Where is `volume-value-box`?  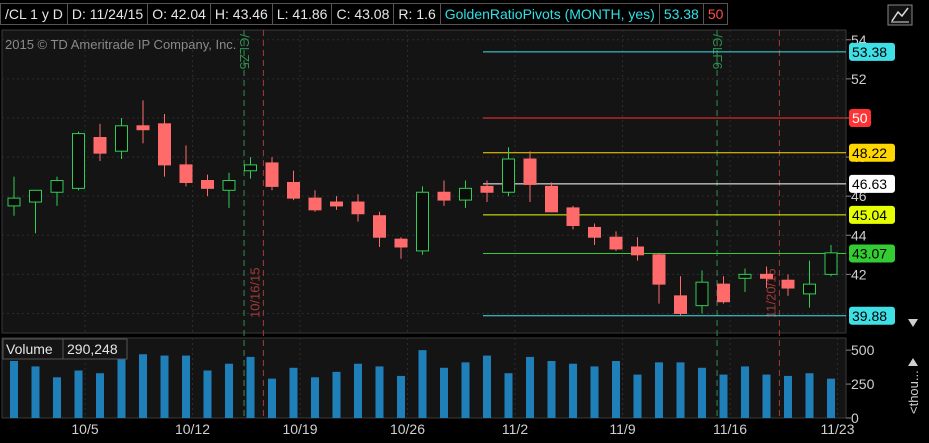
volume-value-box is located at coordinates (95, 349).